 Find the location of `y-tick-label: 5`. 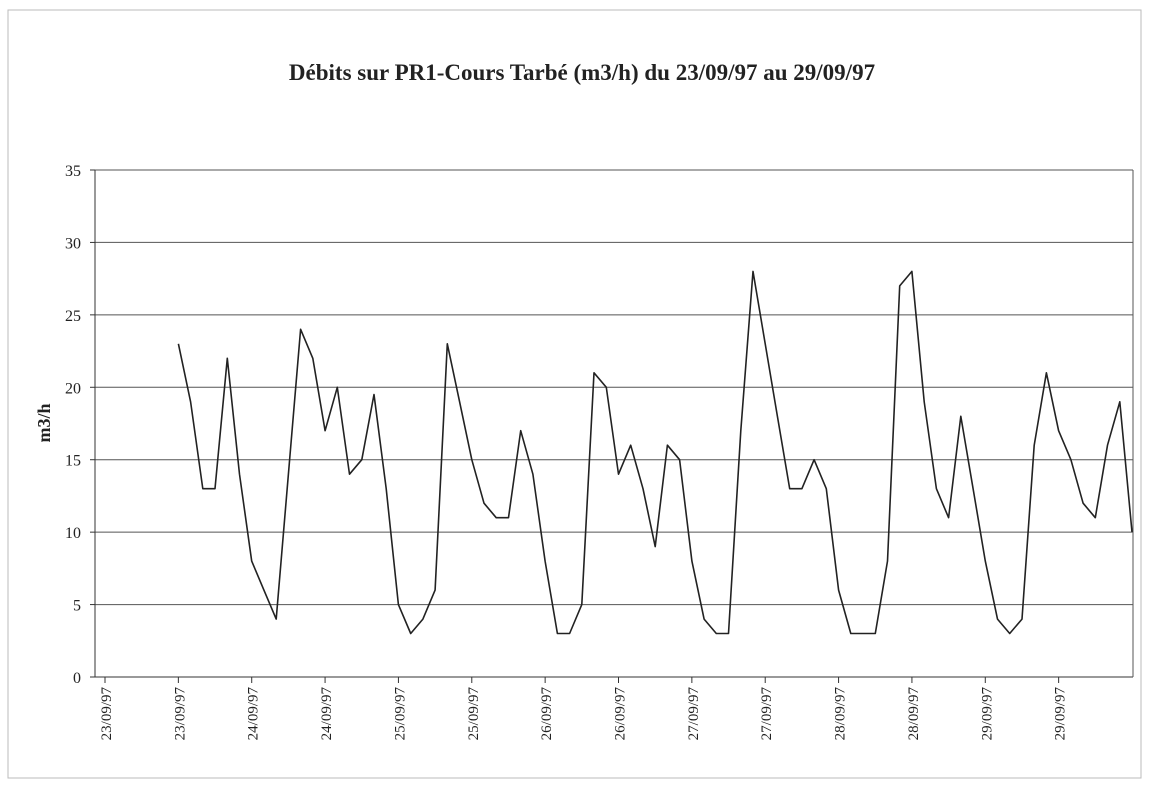

y-tick-label: 5 is located at coordinates (77, 606).